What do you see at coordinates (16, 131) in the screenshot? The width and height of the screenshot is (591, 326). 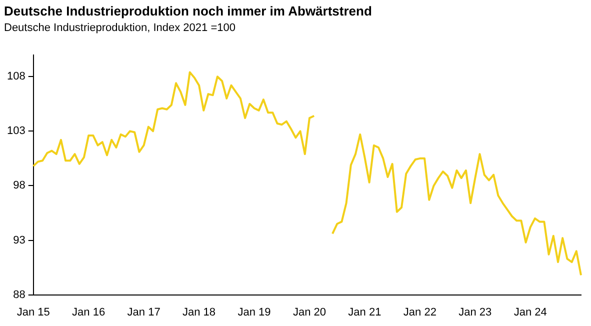 I see `y-tick-label: 103` at bounding box center [16, 131].